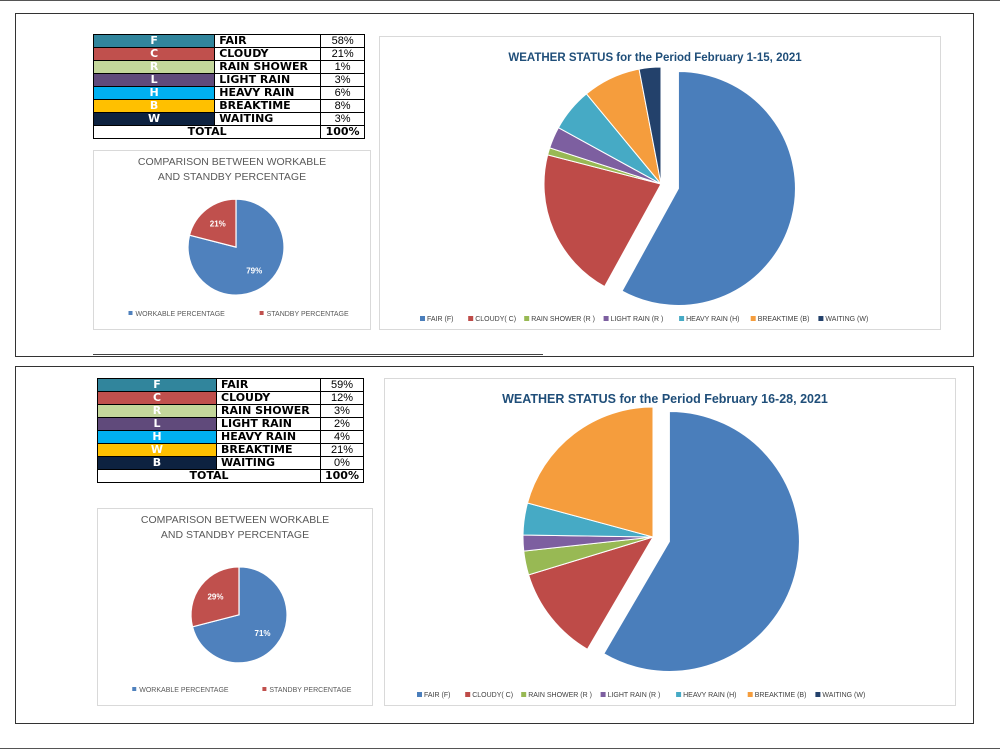  What do you see at coordinates (230, 450) in the screenshot?
I see `table-row: W BREAKTIME 21%` at bounding box center [230, 450].